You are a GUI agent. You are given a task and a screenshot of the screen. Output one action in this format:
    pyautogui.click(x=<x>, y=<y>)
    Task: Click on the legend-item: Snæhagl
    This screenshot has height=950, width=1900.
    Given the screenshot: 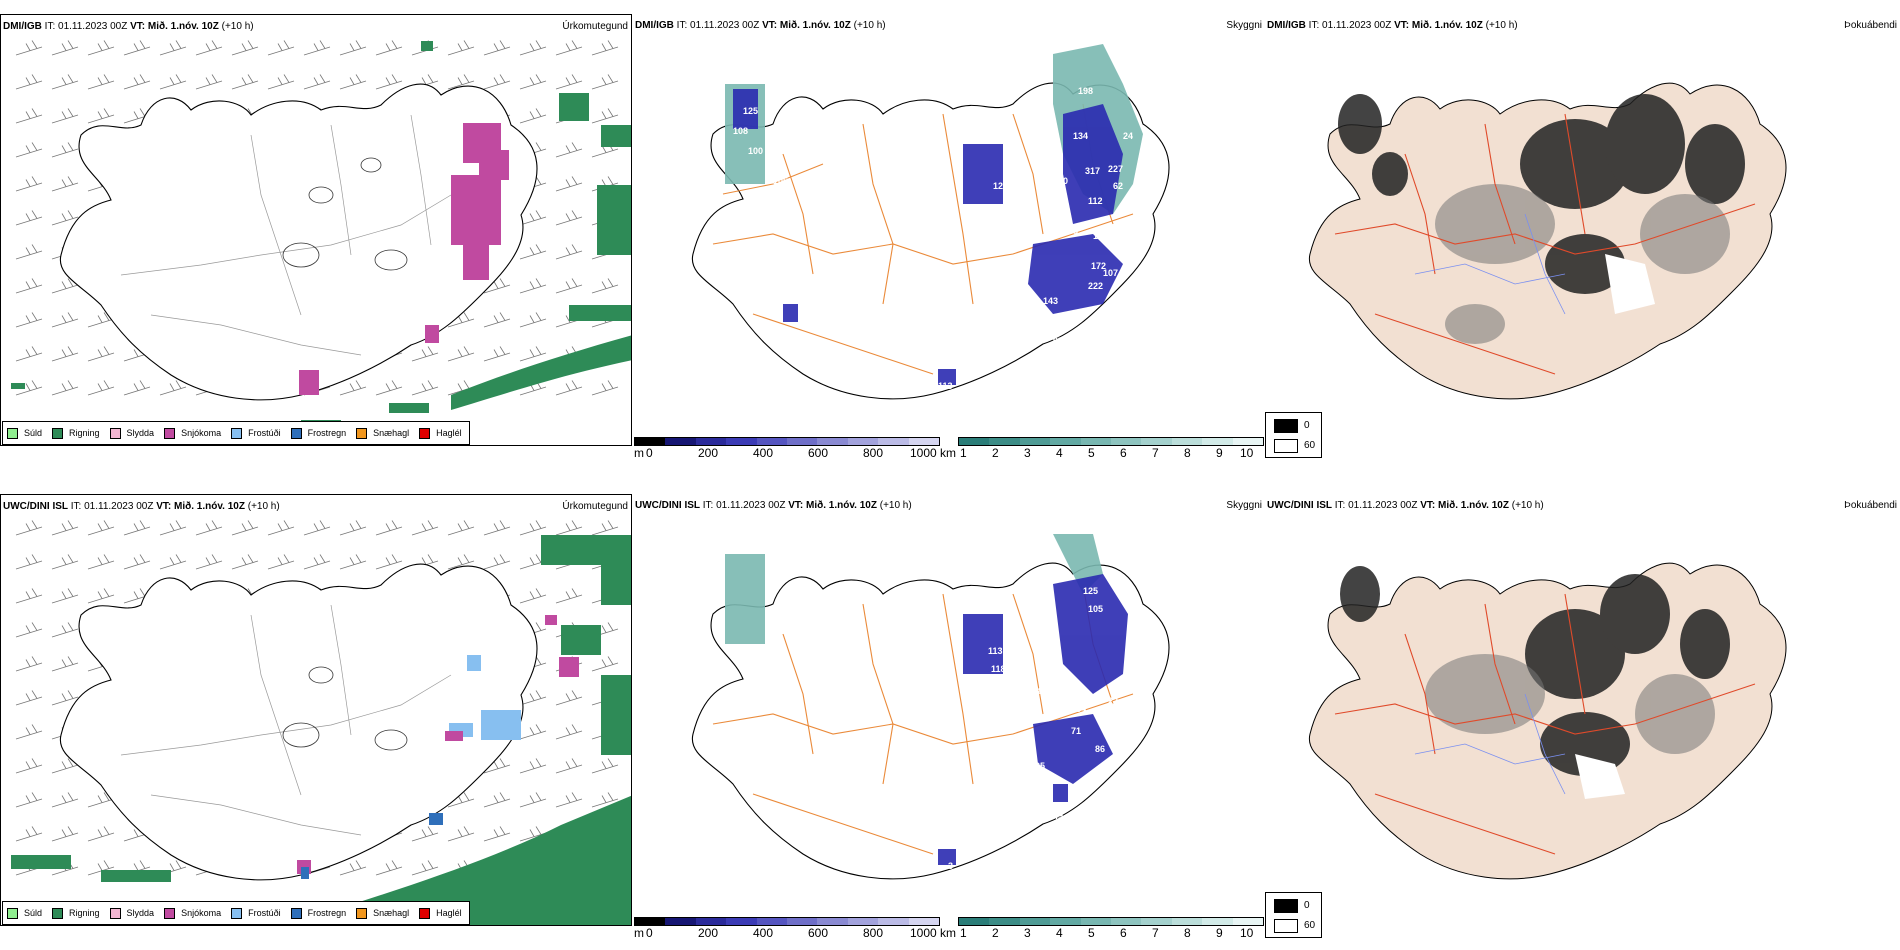 What is the action you would take?
    pyautogui.click(x=382, y=433)
    